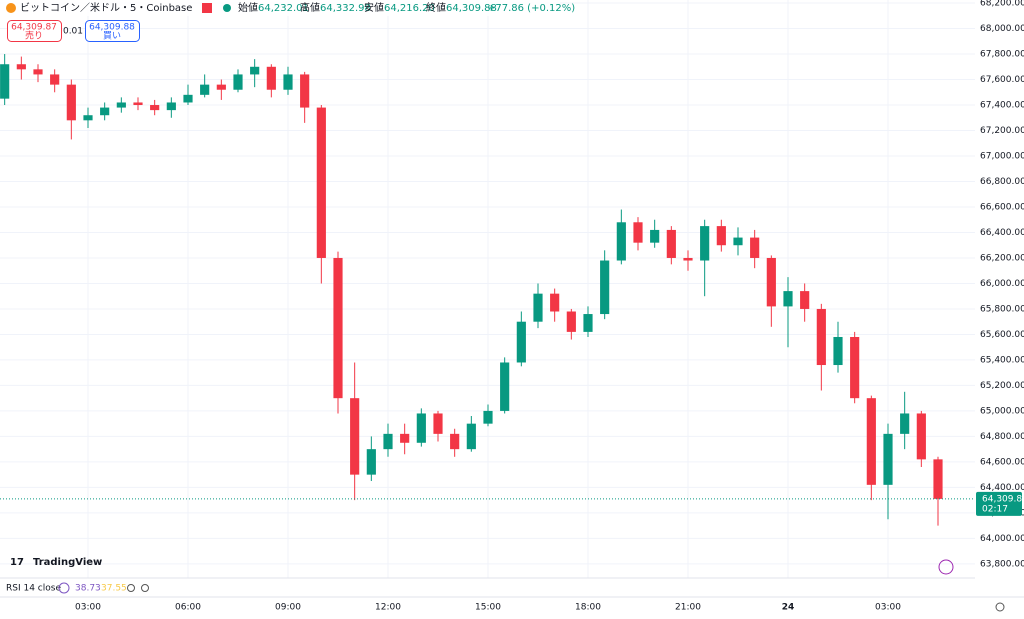  Describe the element at coordinates (145, 588) in the screenshot. I see `settings-icon` at that location.